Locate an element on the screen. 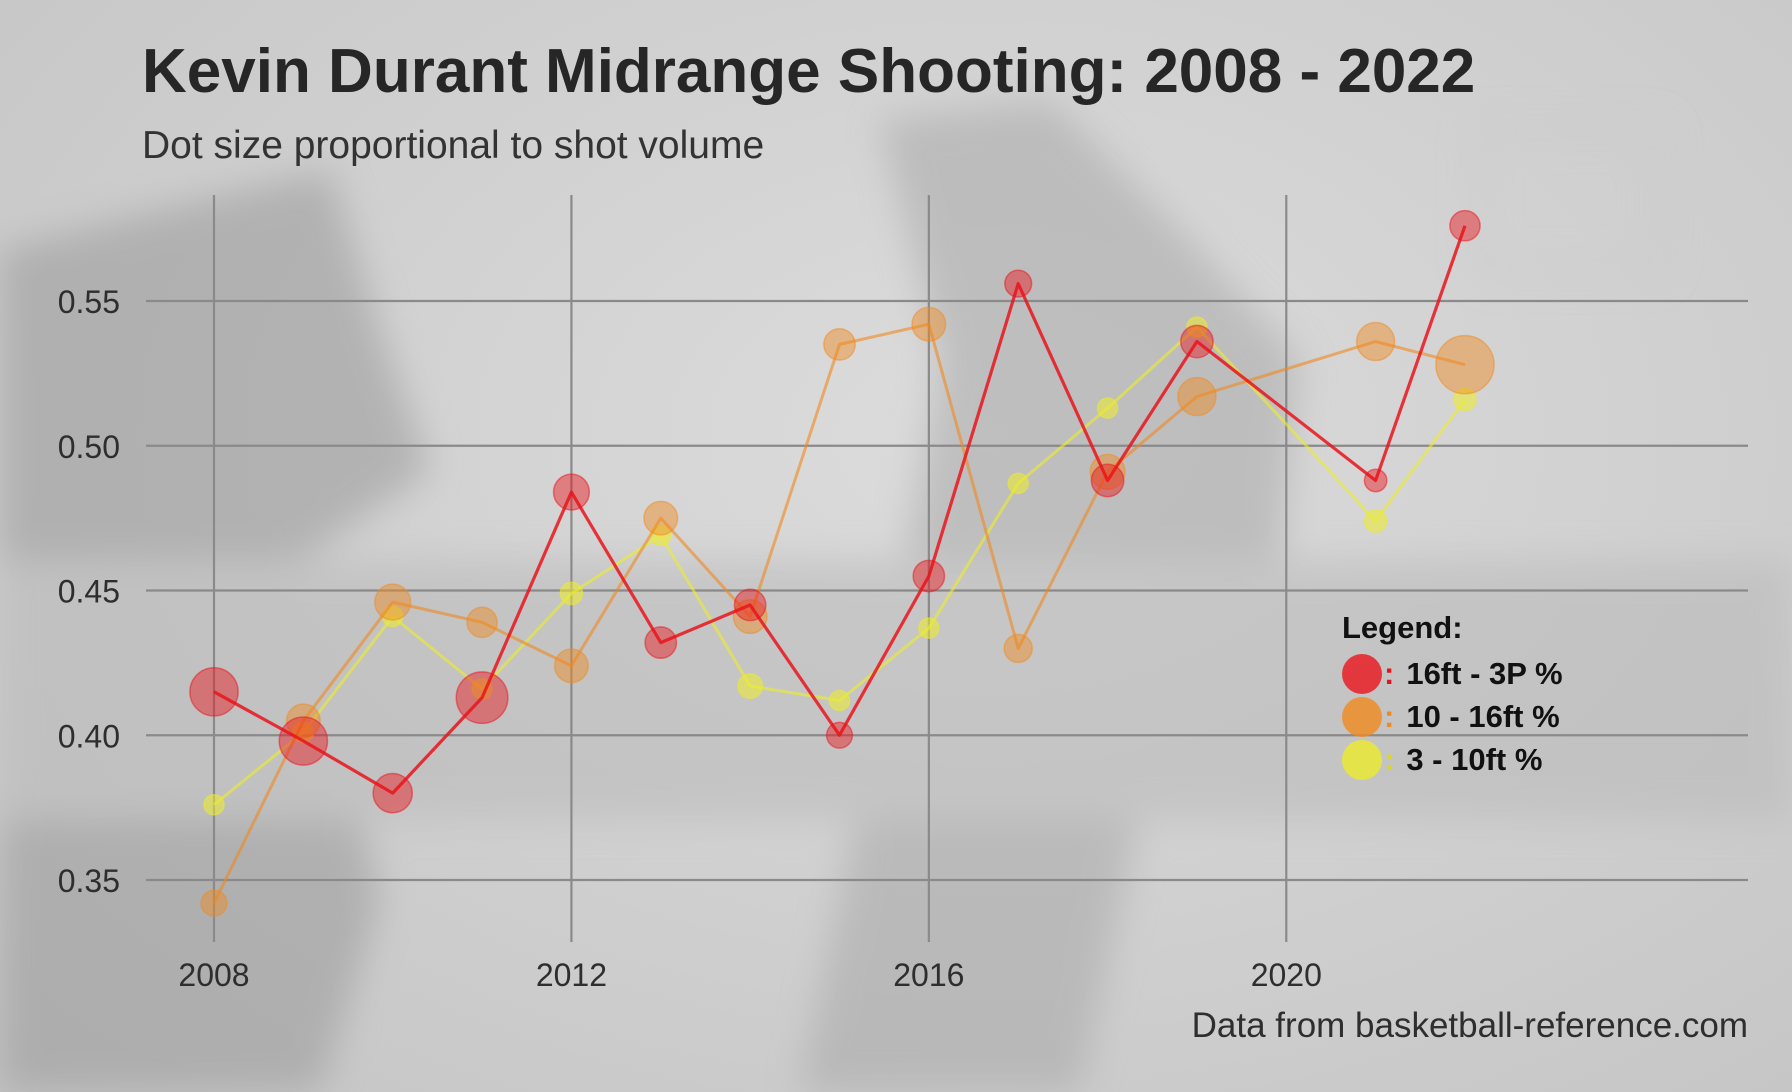 This screenshot has width=1792, height=1092. x-tick-label: 2020 is located at coordinates (1286, 975).